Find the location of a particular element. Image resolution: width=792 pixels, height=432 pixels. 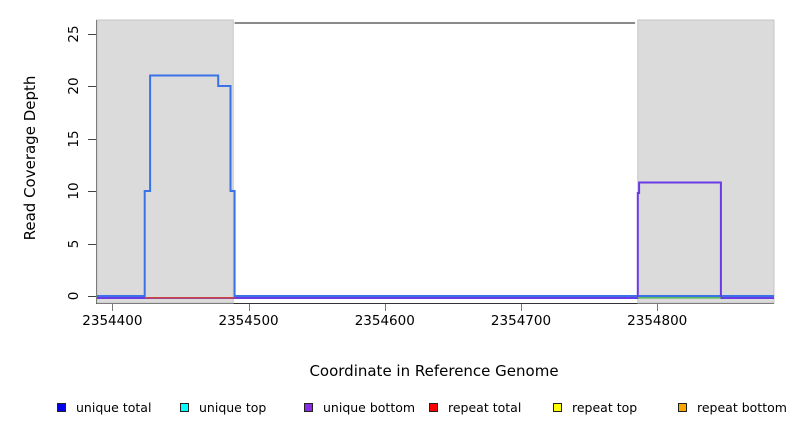

legend-item-repeat-bottom: repeat bottom is located at coordinates (732, 407).